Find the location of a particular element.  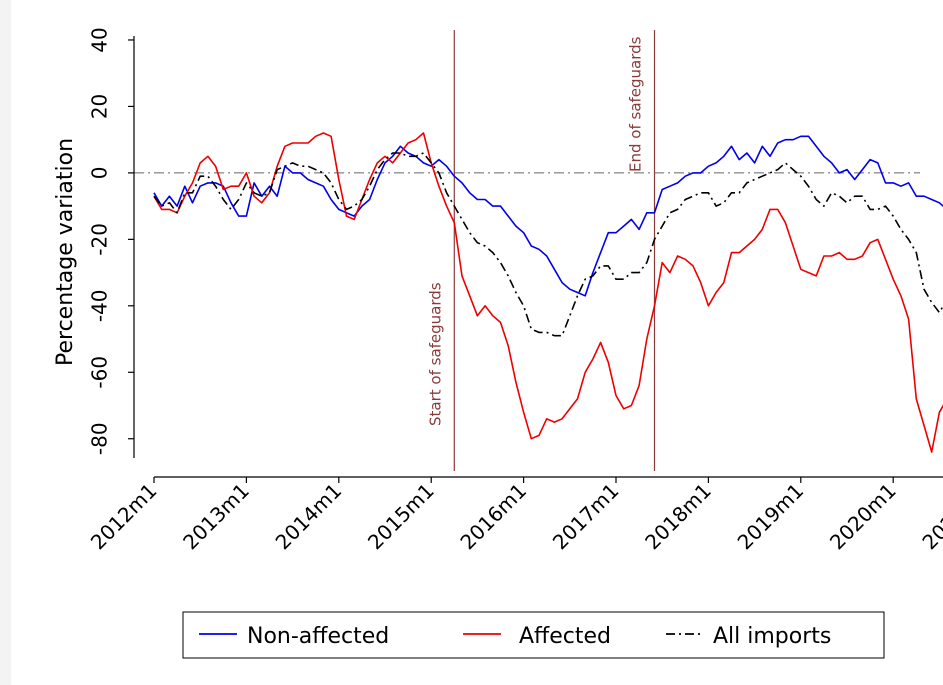

y-tick-label: 40 is located at coordinates (100, 39).